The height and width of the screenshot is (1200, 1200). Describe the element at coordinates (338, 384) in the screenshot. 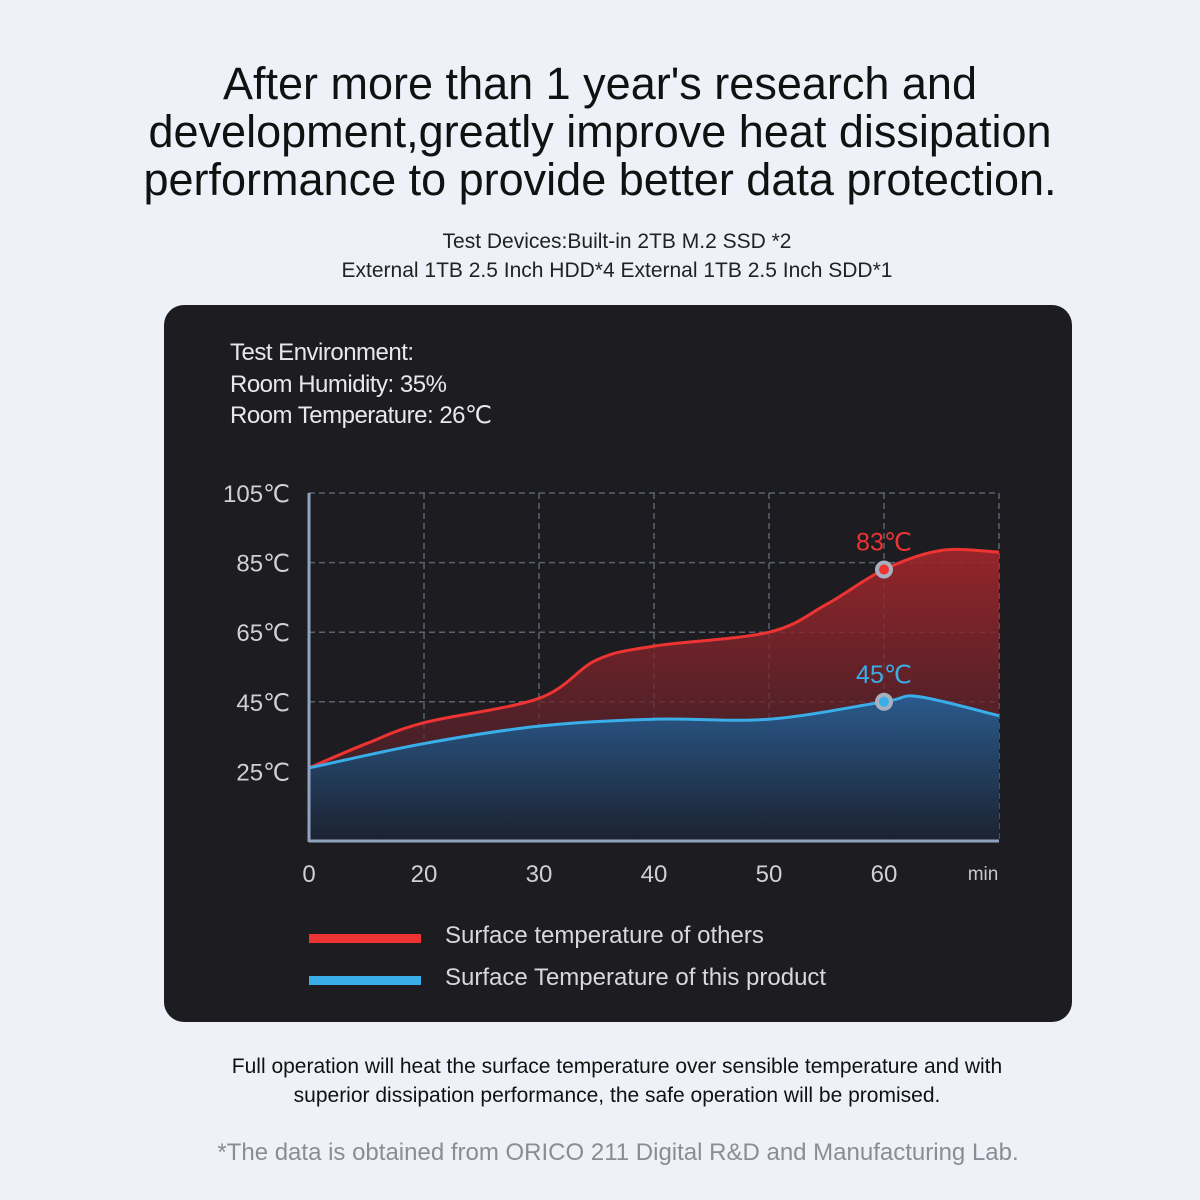

I see `env-humidity: Room Humidity: 35%` at that location.